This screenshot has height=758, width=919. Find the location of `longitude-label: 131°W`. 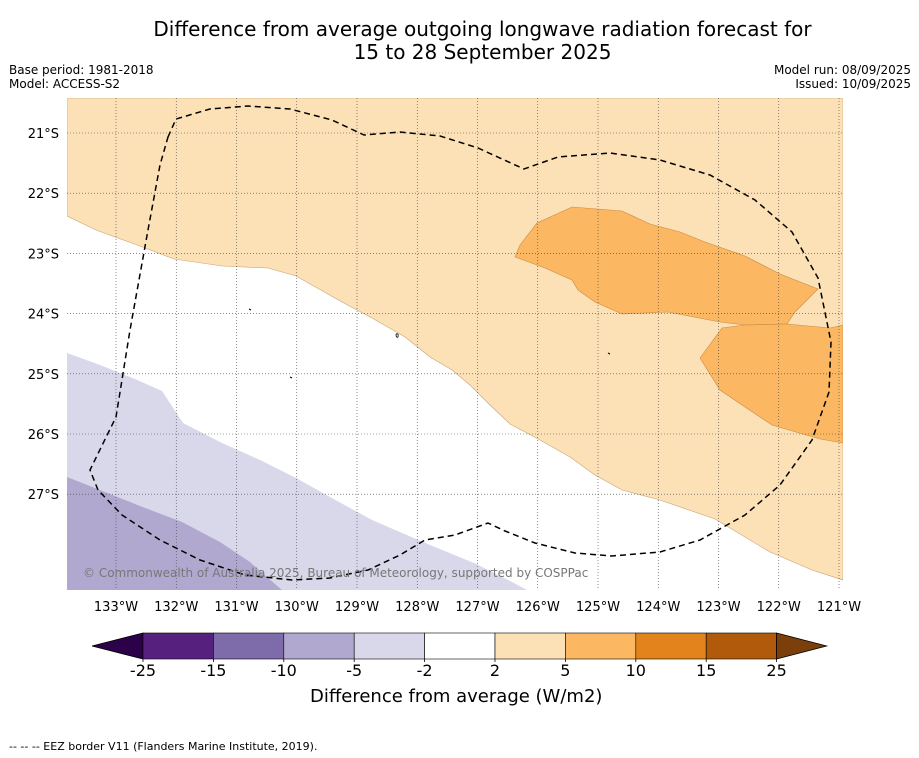

longitude-label: 131°W is located at coordinates (236, 607).